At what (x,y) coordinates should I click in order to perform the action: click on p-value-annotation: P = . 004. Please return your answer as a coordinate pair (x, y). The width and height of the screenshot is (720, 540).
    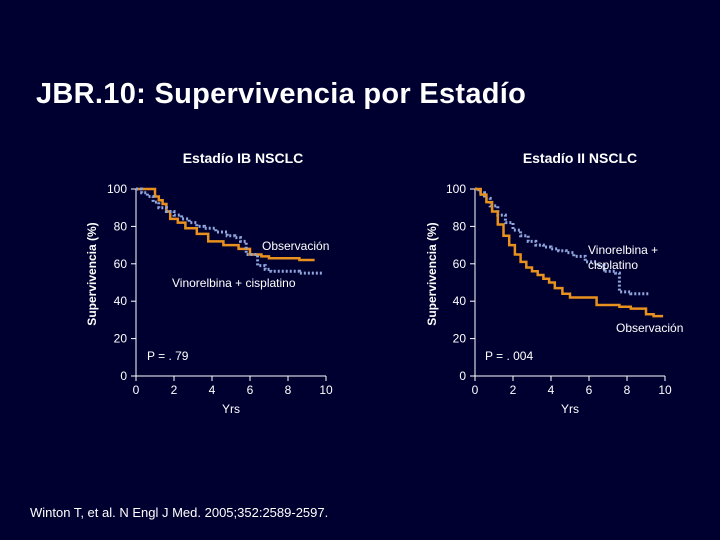
    Looking at the image, I should click on (509, 356).